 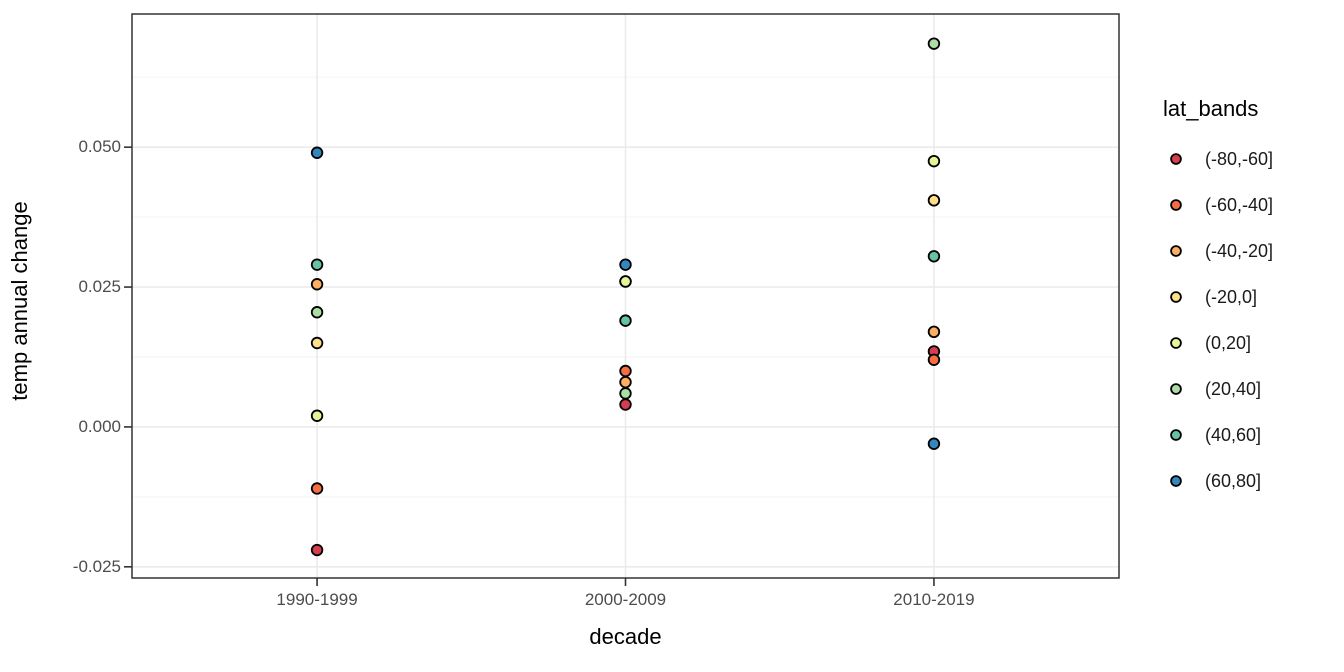 What do you see at coordinates (1233, 388) in the screenshot?
I see `legend-item-label: (20,40]` at bounding box center [1233, 388].